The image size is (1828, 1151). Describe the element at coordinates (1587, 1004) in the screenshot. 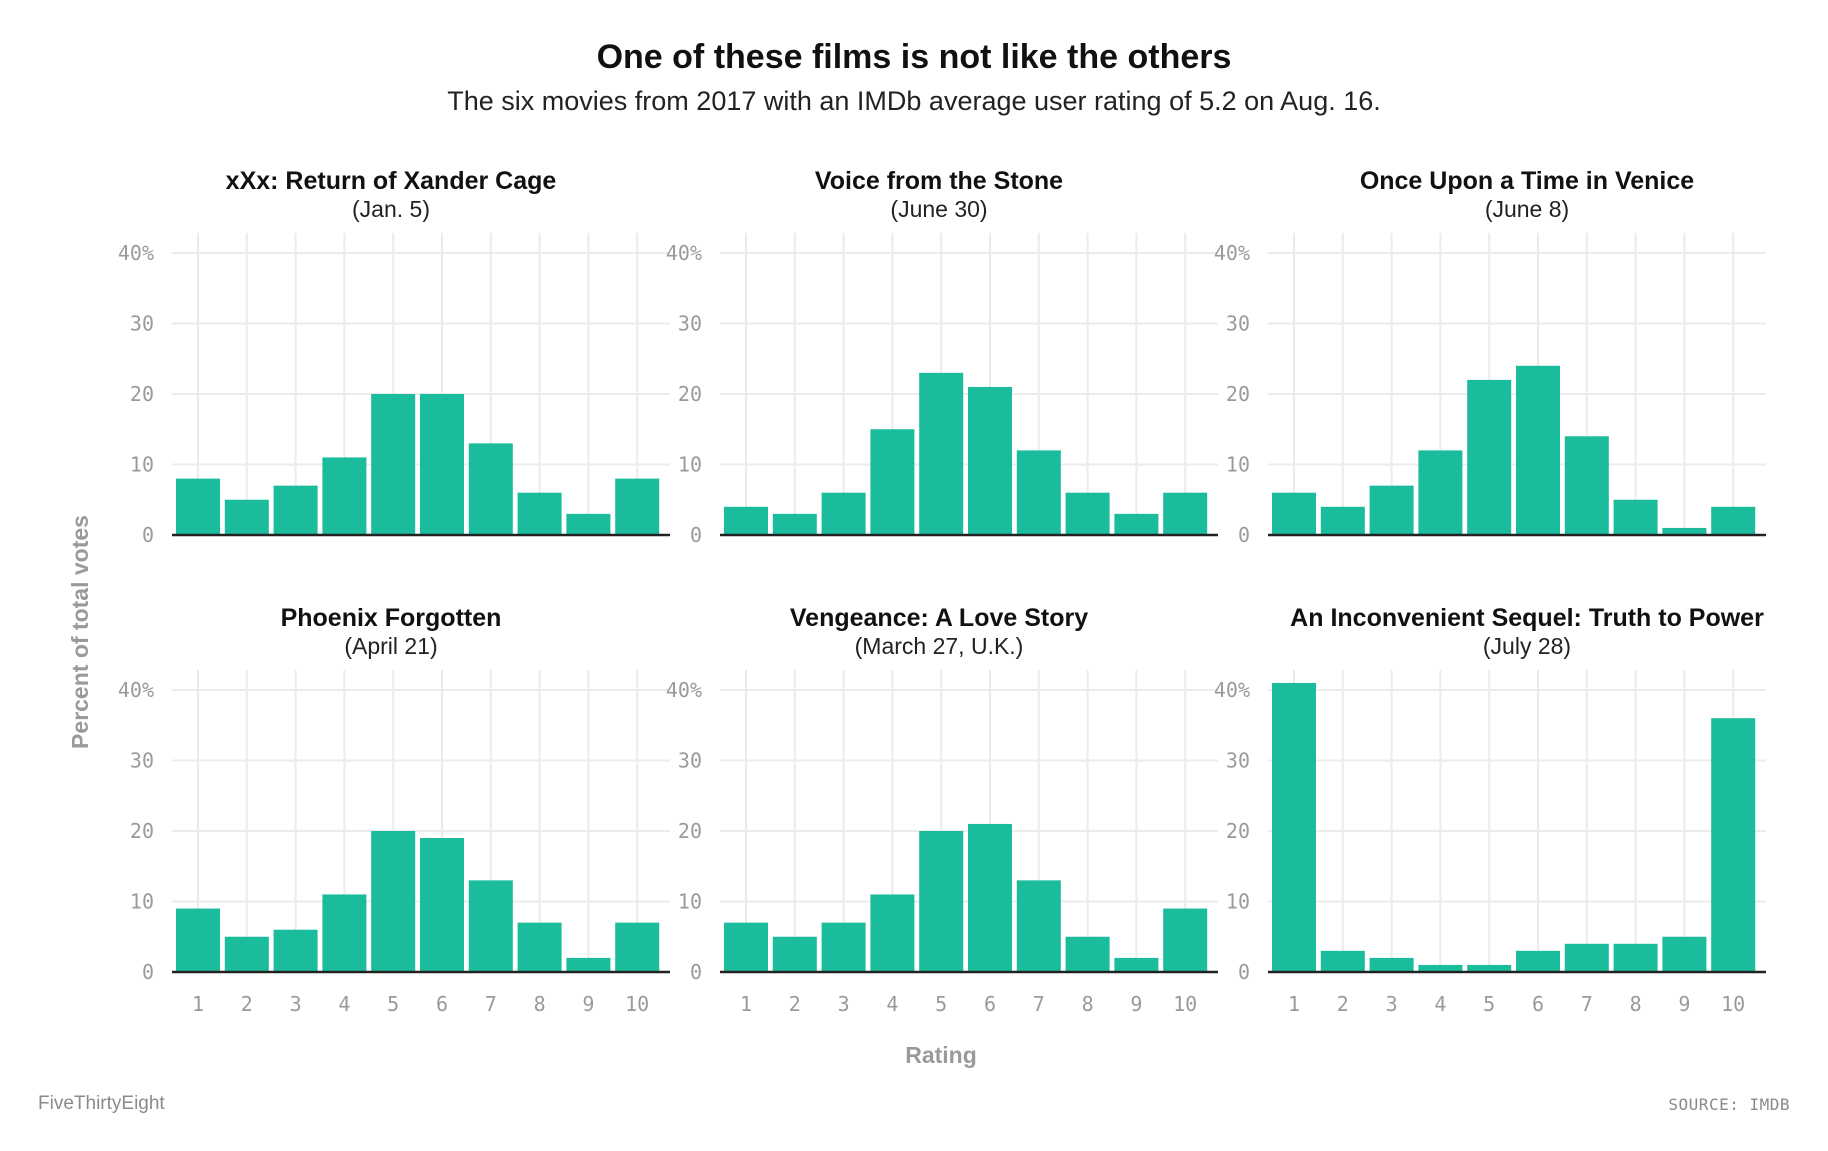

I see `panel-6-xtick: 7` at that location.